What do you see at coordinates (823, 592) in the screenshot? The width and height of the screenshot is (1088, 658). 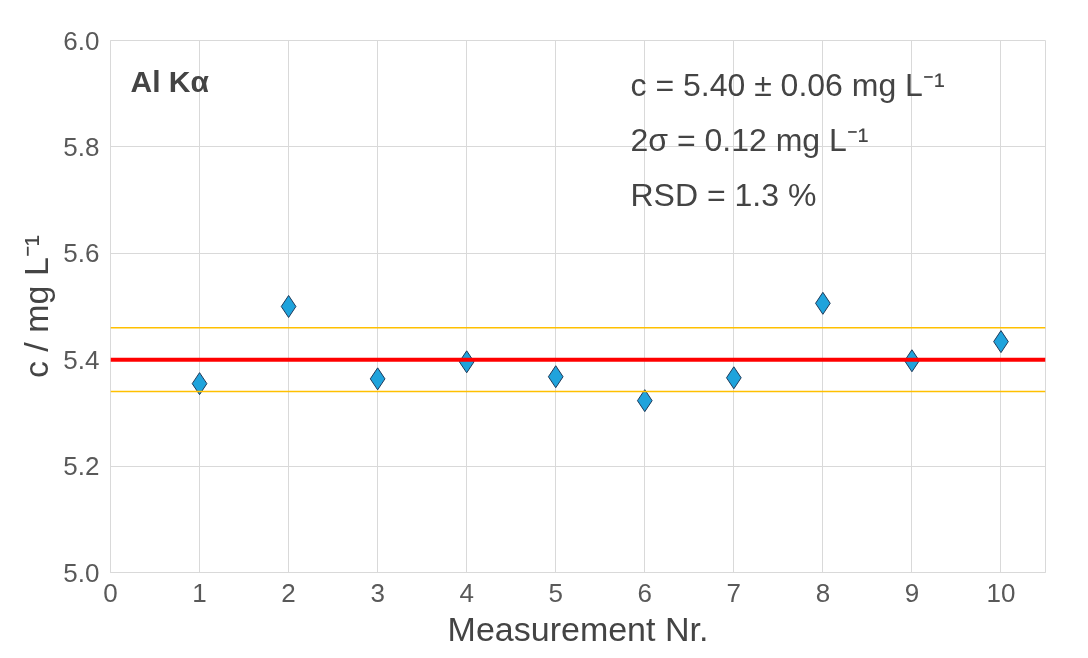 I see `x-tick-label: 8` at bounding box center [823, 592].